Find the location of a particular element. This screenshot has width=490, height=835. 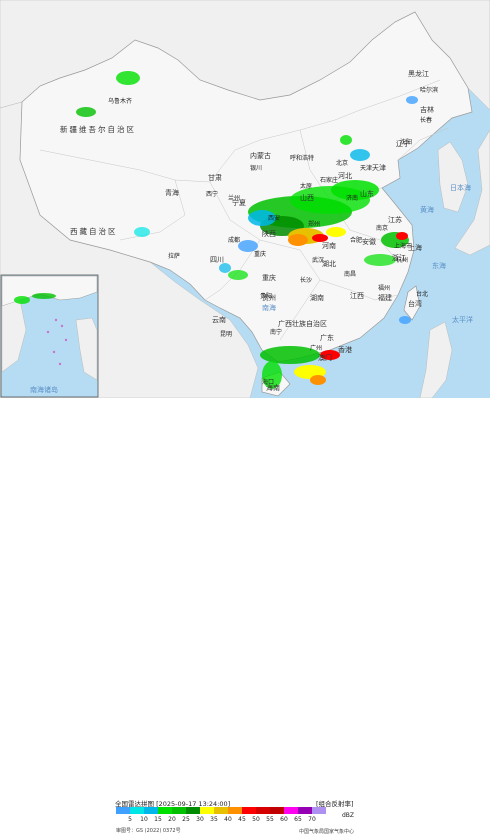

city-label: 郑州 is located at coordinates (314, 224).